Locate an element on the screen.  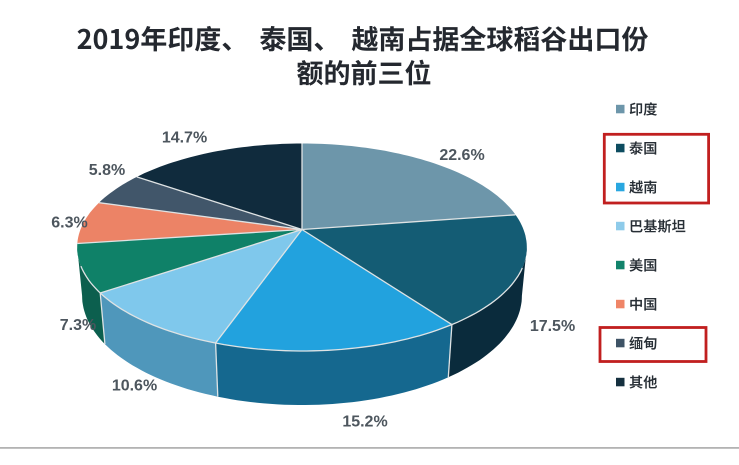
svg-text: 14.7% is located at coordinates (184, 137).